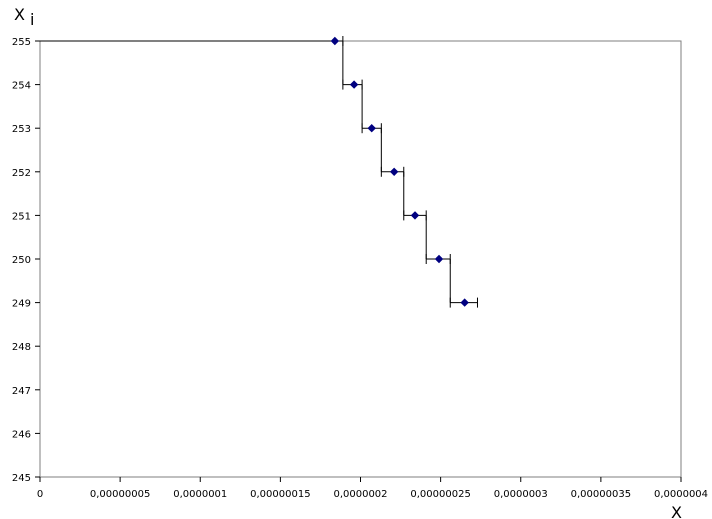 The height and width of the screenshot is (519, 712). Describe the element at coordinates (21, 347) in the screenshot. I see `y-tick-label: 248` at that location.